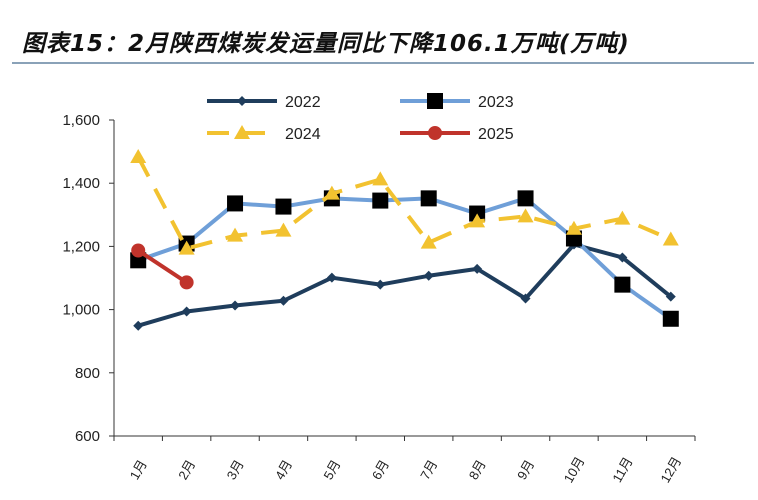 The height and width of the screenshot is (500, 758). I want to click on y-tick-label: 1,200, so click(81, 246).